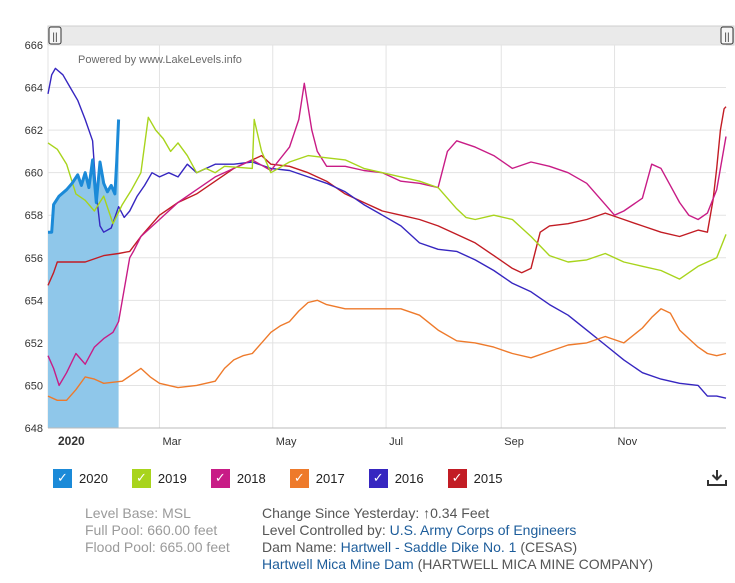 The image size is (735, 583). What do you see at coordinates (338, 564) in the screenshot?
I see `dam2-link: Hartwell Mica Mine Dam` at bounding box center [338, 564].